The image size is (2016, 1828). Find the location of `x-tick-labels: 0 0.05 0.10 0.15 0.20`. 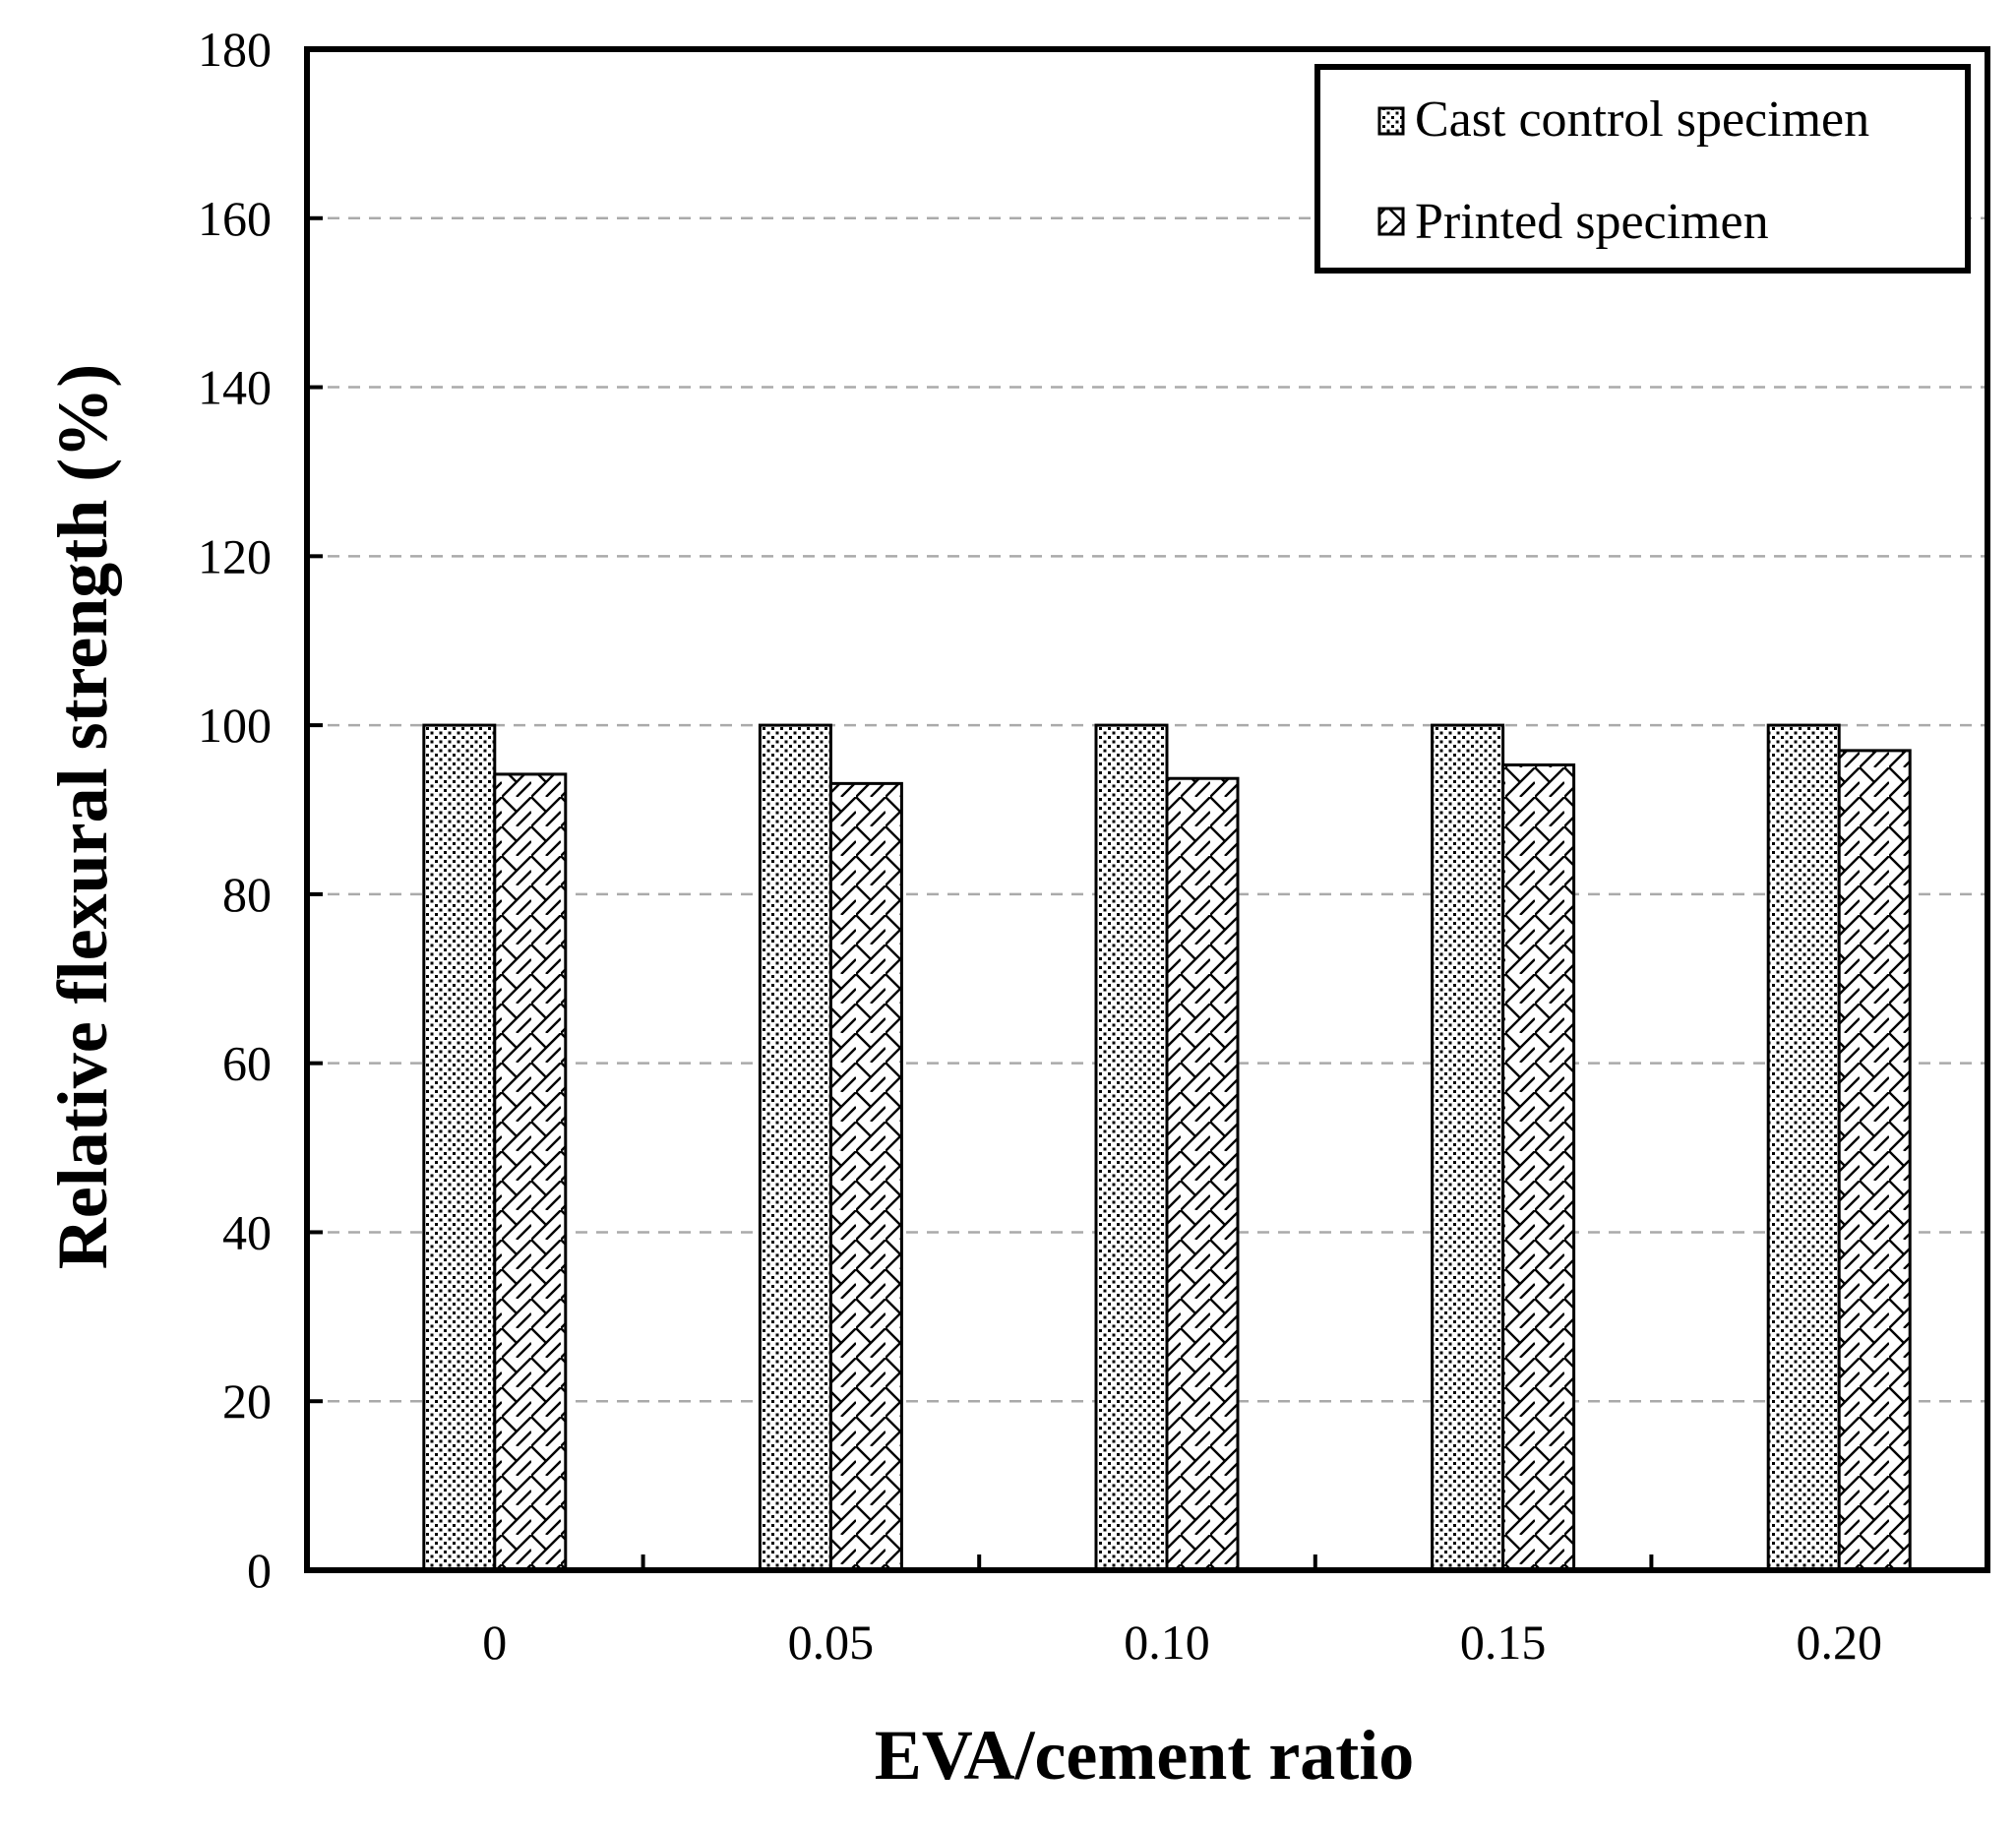

x-tick-labels: 0 0.05 0.10 0.15 0.20 is located at coordinates (1182, 1642).